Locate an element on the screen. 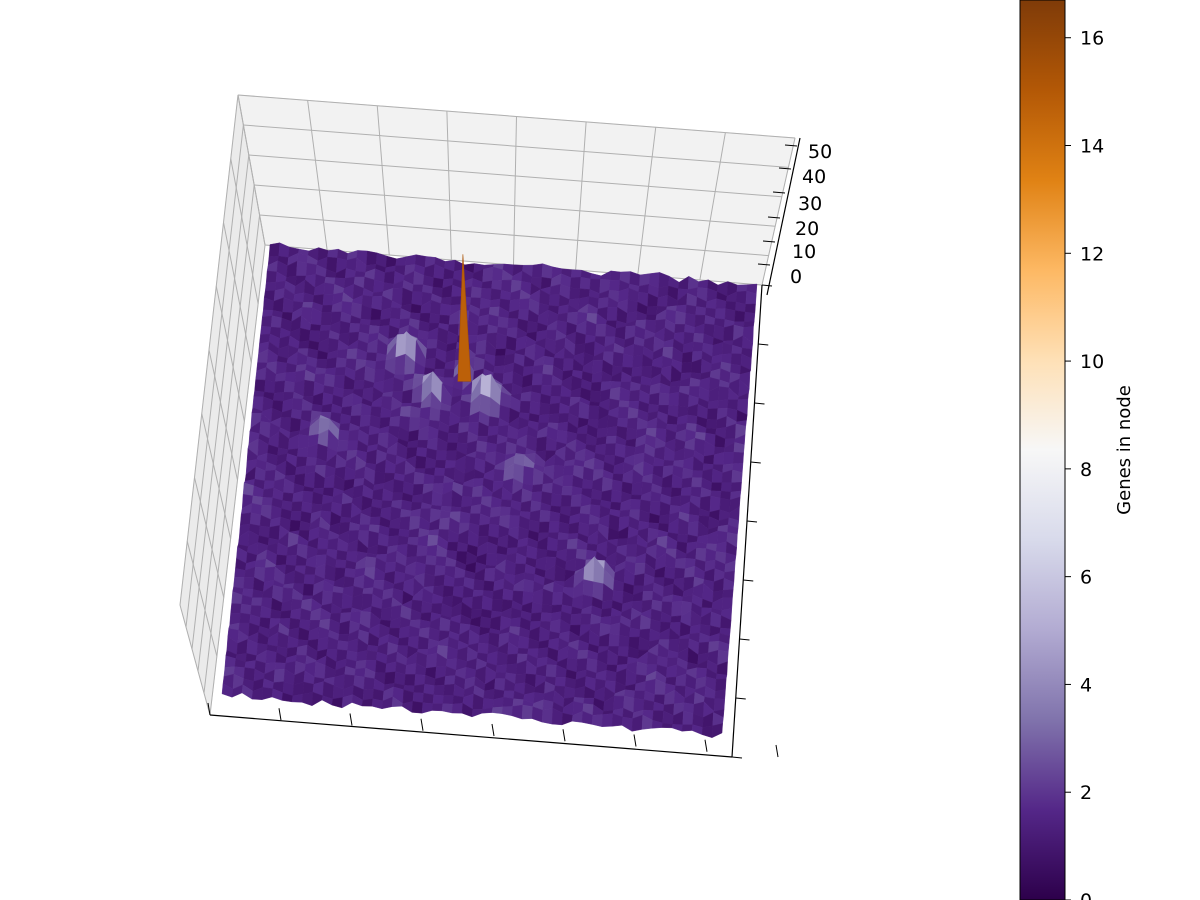 The image size is (1200, 900). x-tick-mark is located at coordinates (777, 751).